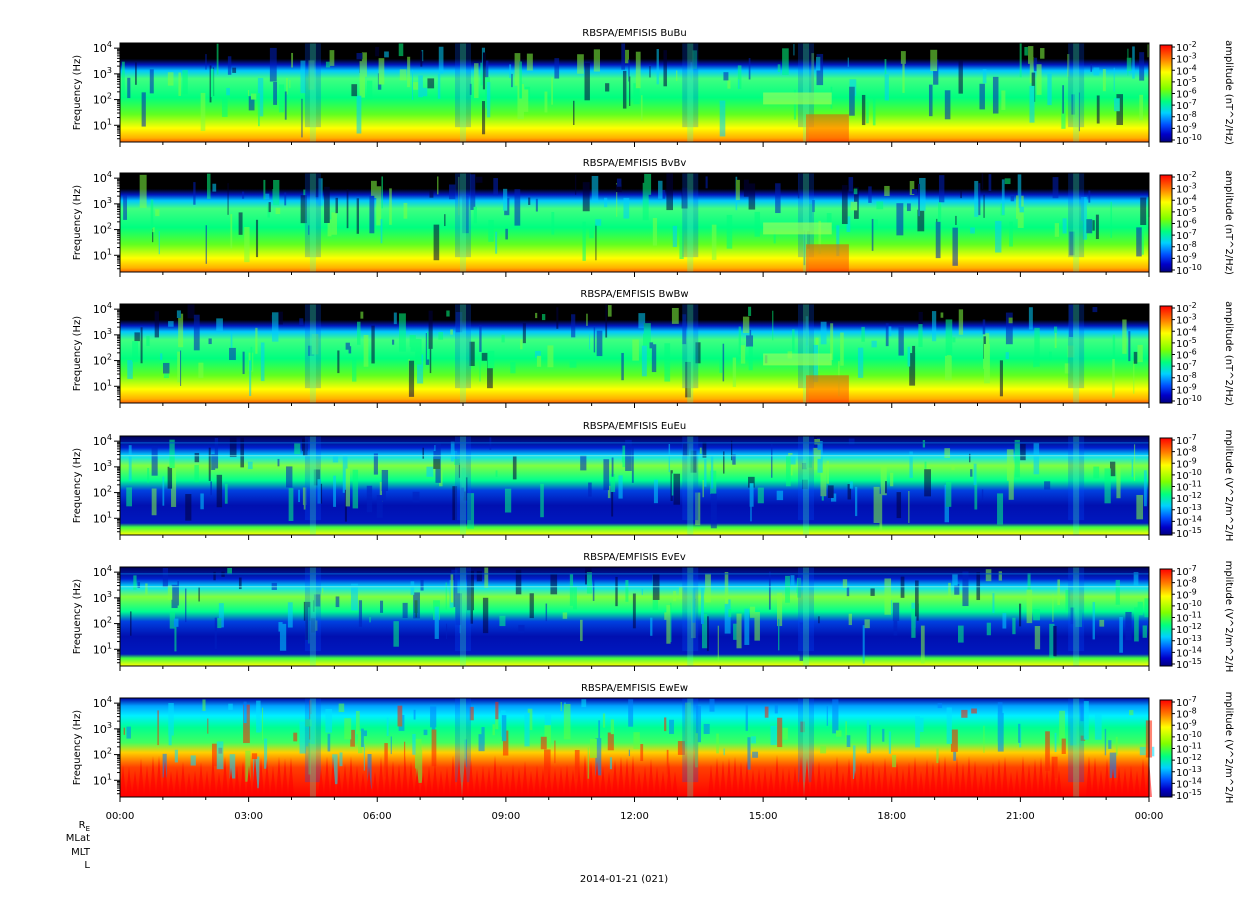 The width and height of the screenshot is (1248, 899). What do you see at coordinates (763, 816) in the screenshot?
I see `x-tick-label: 15:00` at bounding box center [763, 816].